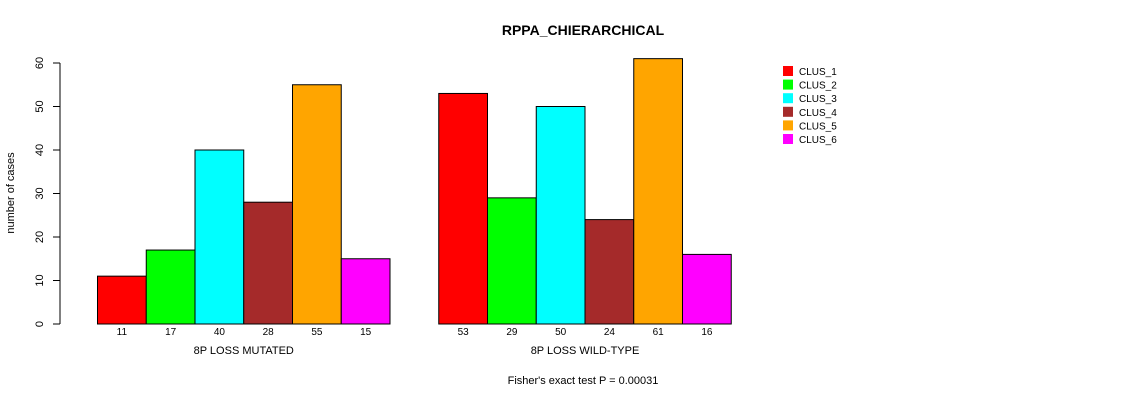  I want to click on bar-count-label: 11, so click(122, 332).